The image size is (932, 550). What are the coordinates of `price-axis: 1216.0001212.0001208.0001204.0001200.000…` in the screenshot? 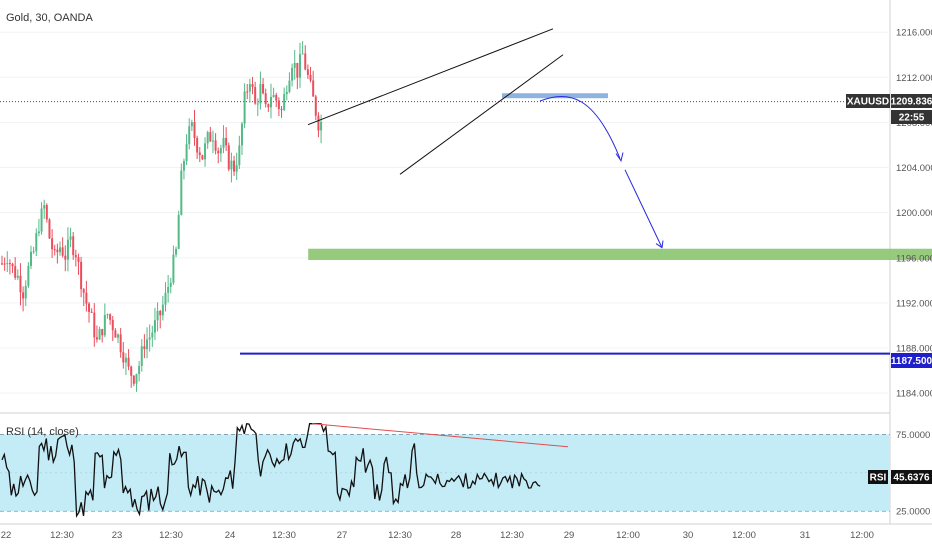 It's located at (914, 214).